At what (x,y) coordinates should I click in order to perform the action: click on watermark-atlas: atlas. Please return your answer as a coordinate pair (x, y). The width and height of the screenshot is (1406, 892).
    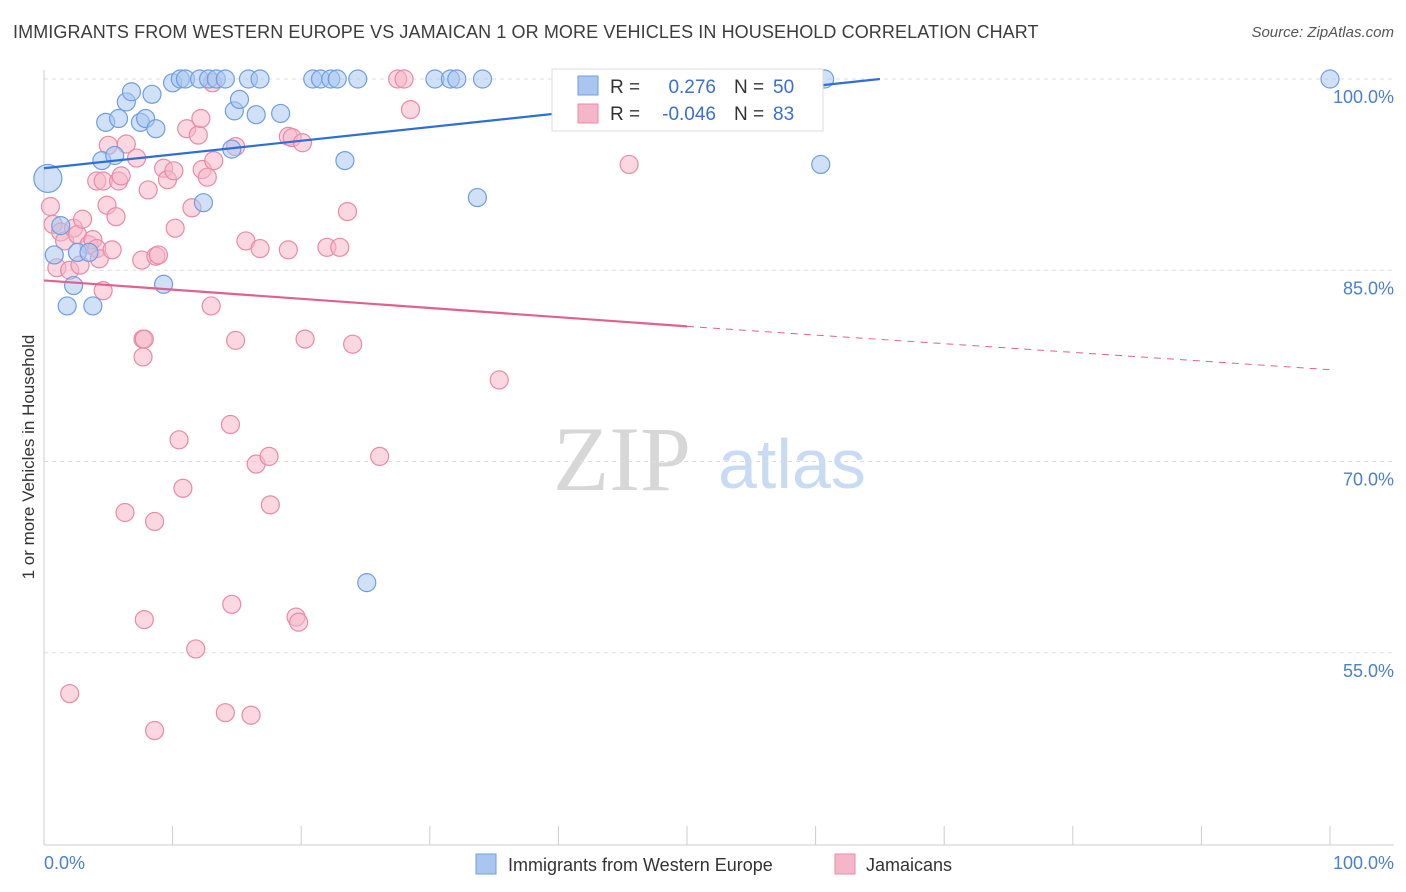
    Looking at the image, I should click on (792, 464).